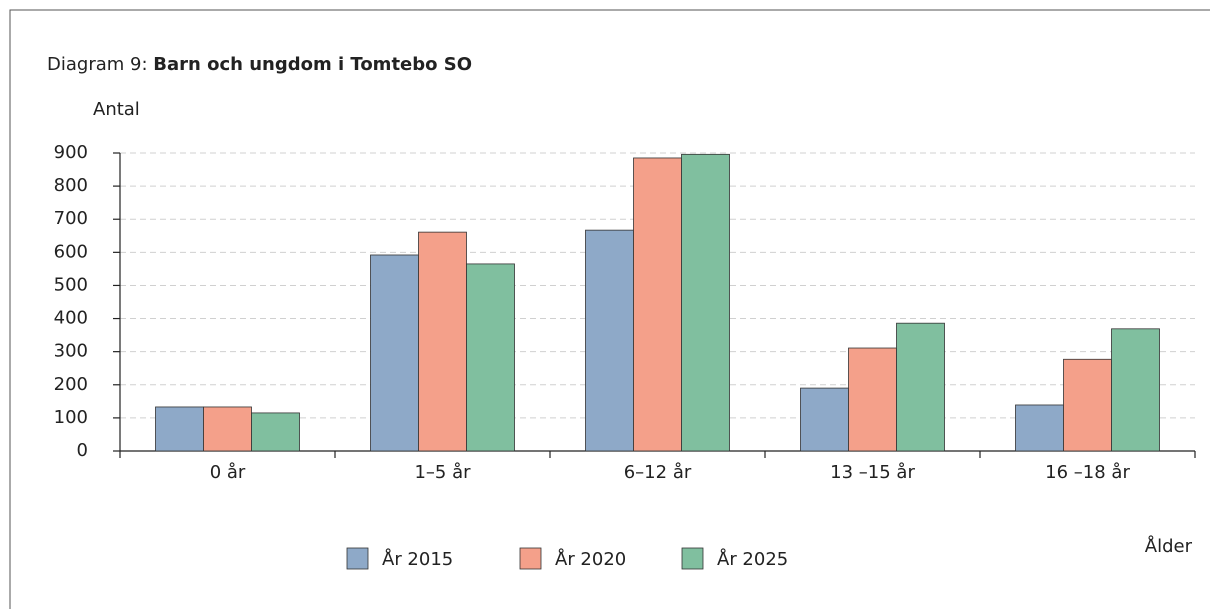 This screenshot has height=609, width=1210. I want to click on y-tick-label: 800, so click(71, 185).